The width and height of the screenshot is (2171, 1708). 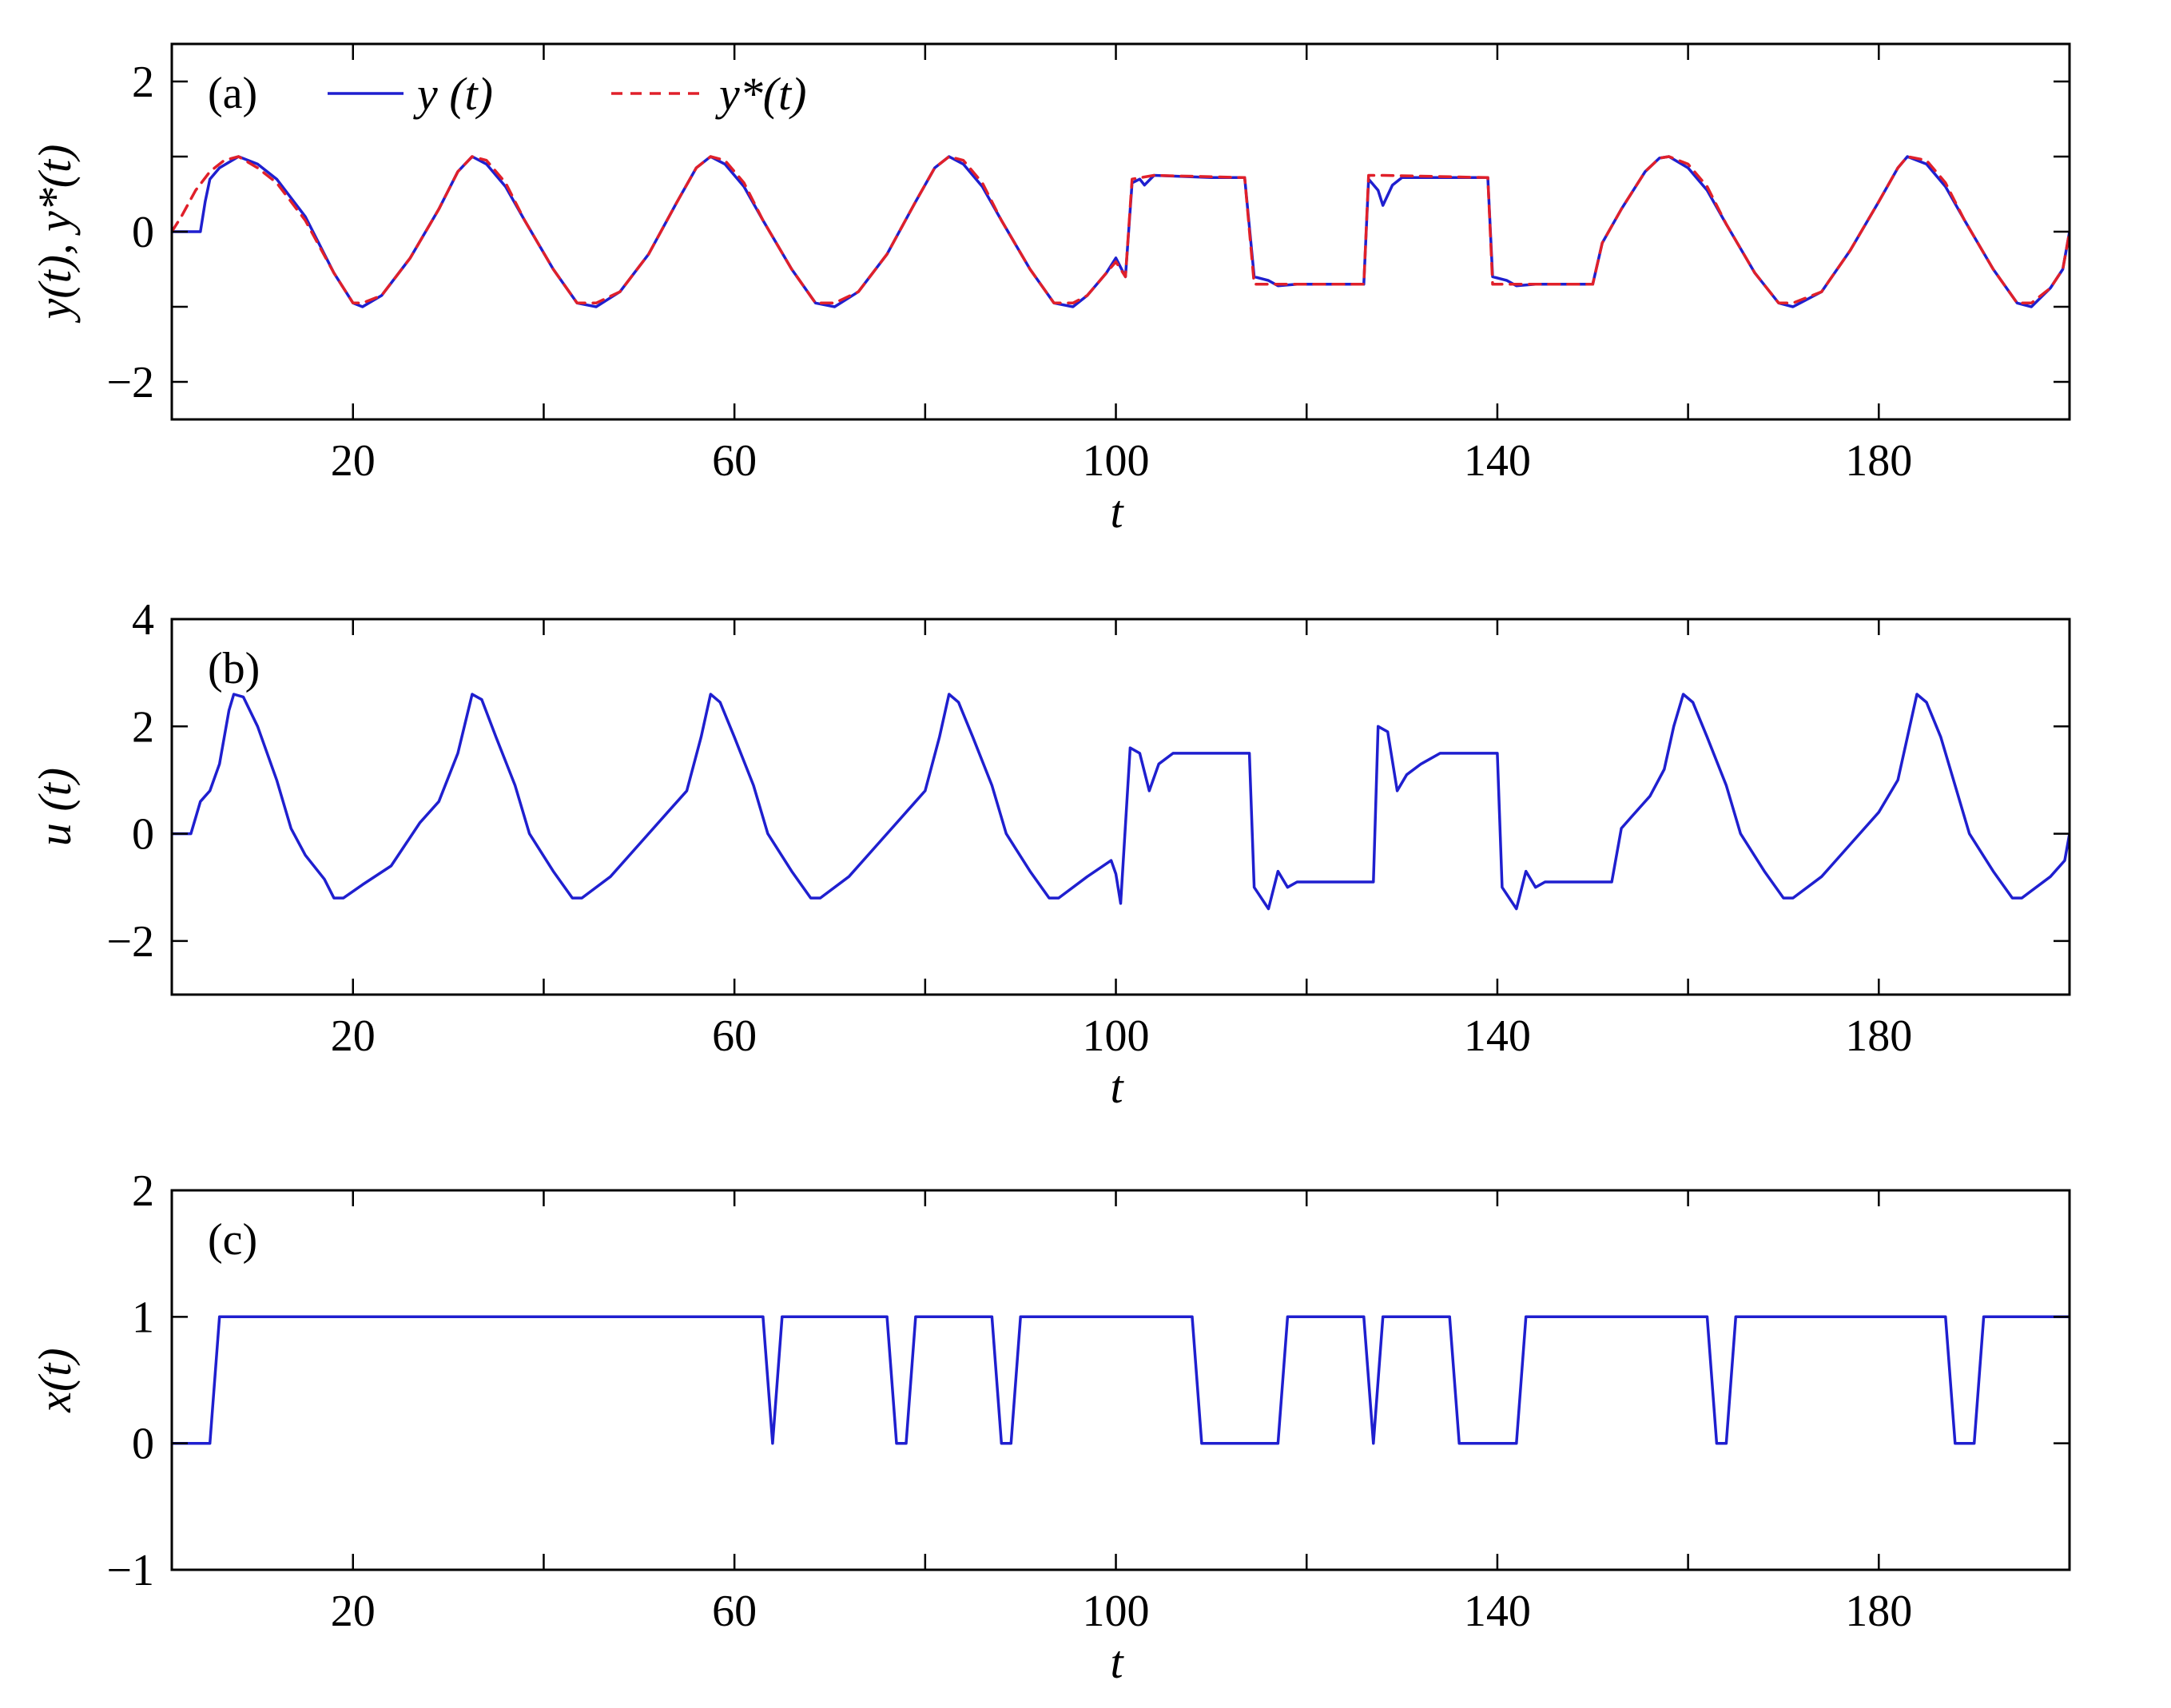 I want to click on series-line-x, so click(x=1121, y=1380).